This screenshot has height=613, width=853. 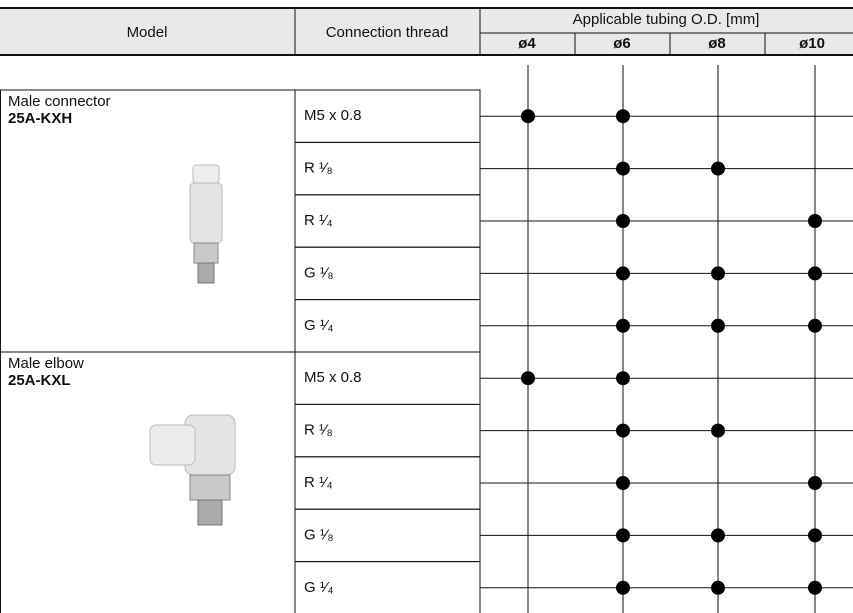 What do you see at coordinates (622, 43) in the screenshot?
I see `size-label: ø6` at bounding box center [622, 43].